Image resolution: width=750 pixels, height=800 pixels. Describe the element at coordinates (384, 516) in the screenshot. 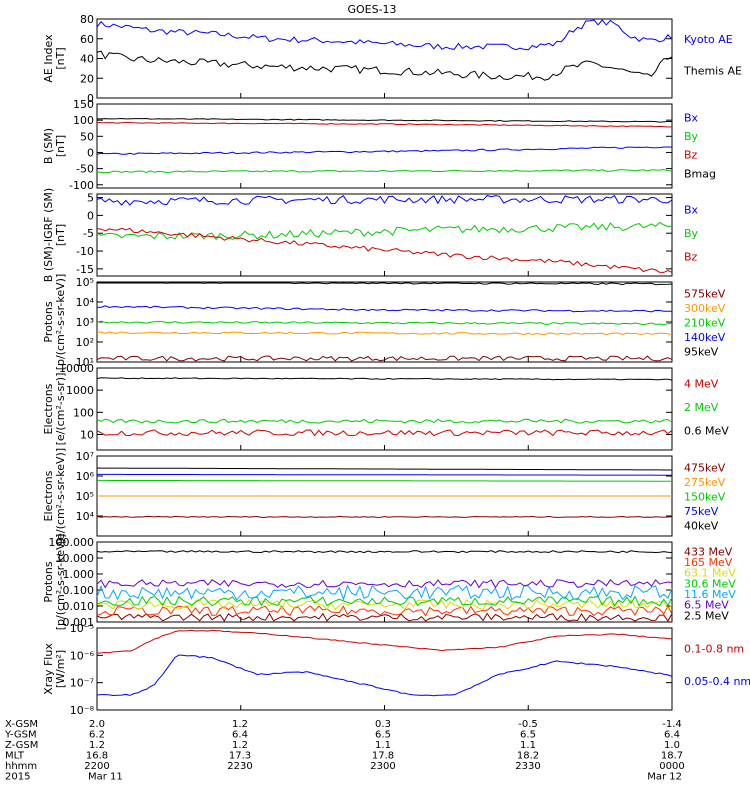

I see `series-475kev` at that location.